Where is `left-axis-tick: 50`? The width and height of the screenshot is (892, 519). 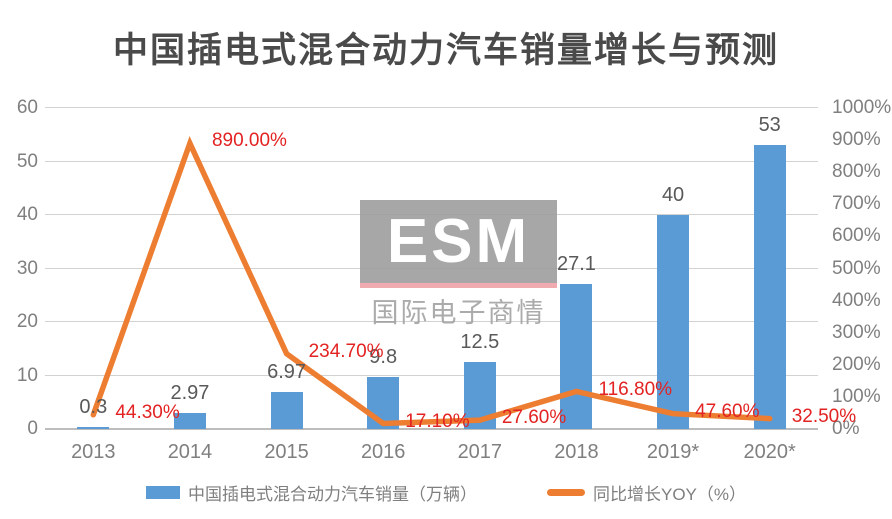 left-axis-tick: 50 is located at coordinates (27, 161).